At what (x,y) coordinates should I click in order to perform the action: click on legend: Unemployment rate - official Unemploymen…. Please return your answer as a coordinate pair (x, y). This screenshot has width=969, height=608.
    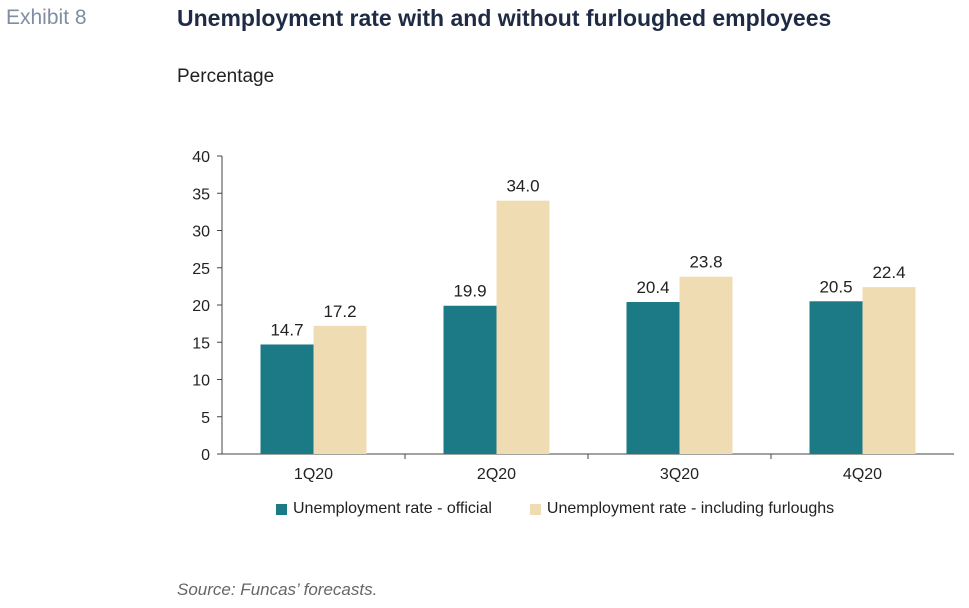
    Looking at the image, I should click on (555, 509).